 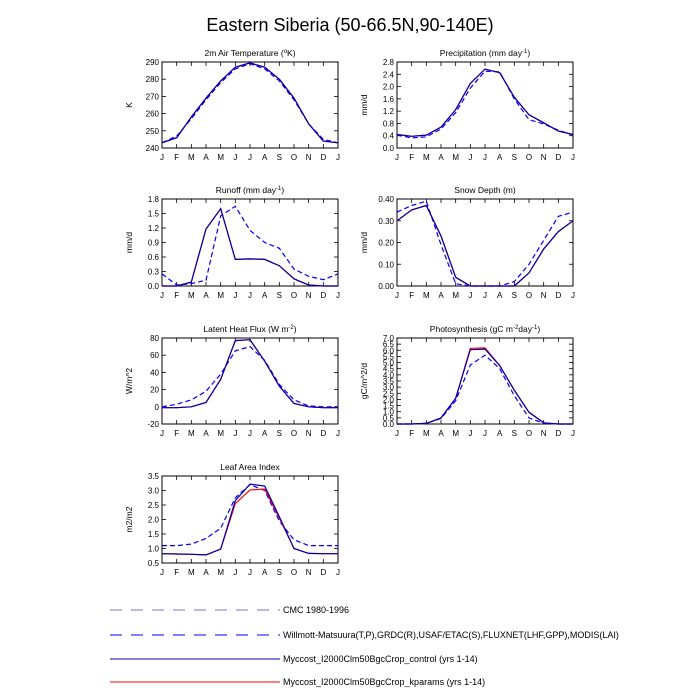 I want to click on y-tick-label: 3.0, so click(x=154, y=491).